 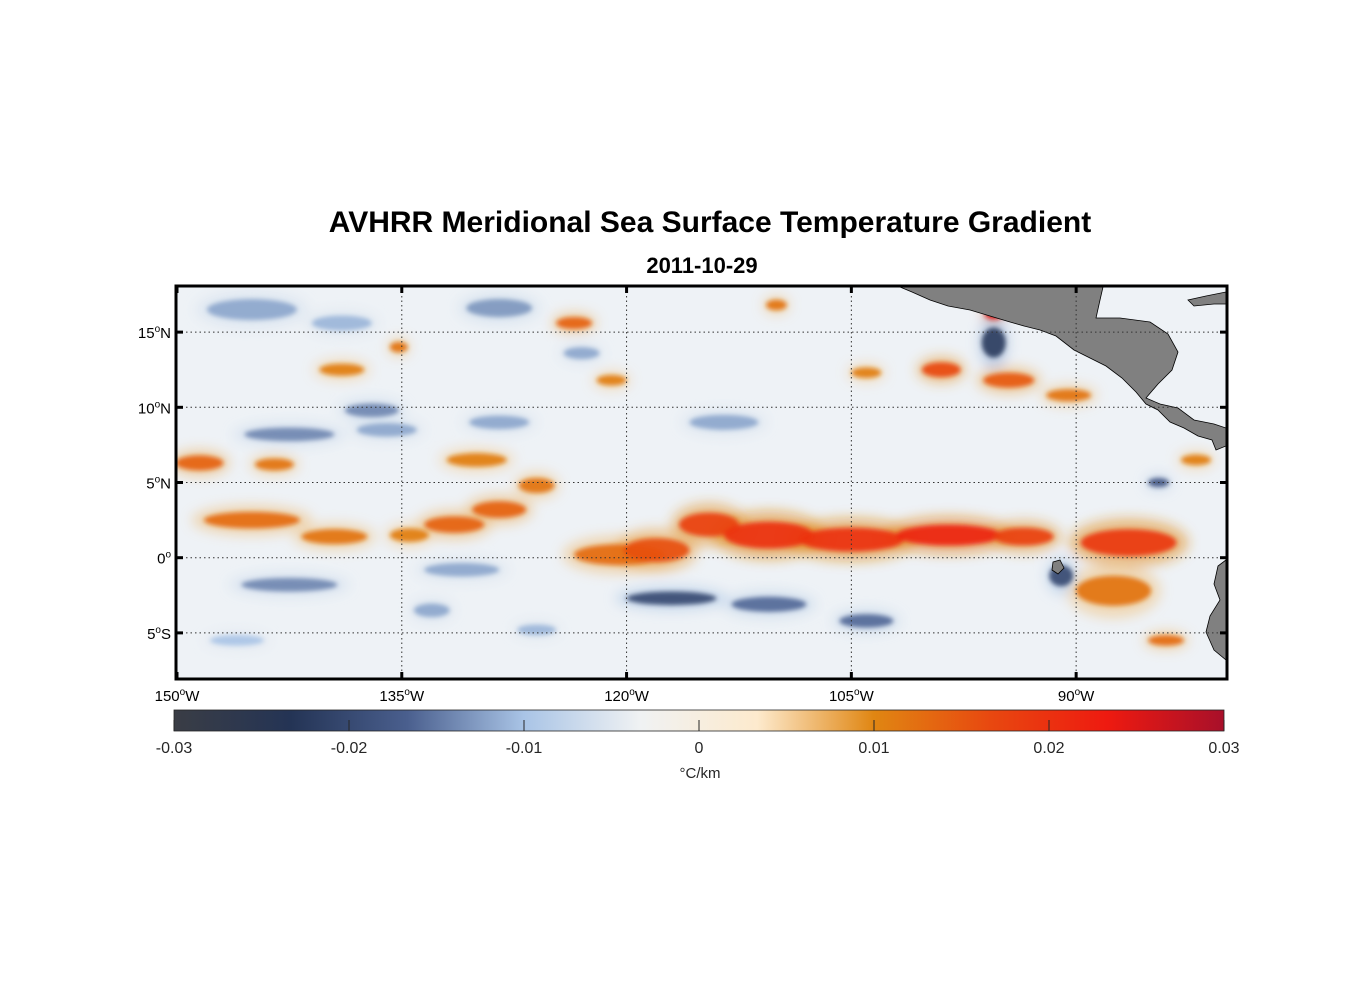 I want to click on colorbar-tick-label: 0.03, so click(x=1224, y=748).